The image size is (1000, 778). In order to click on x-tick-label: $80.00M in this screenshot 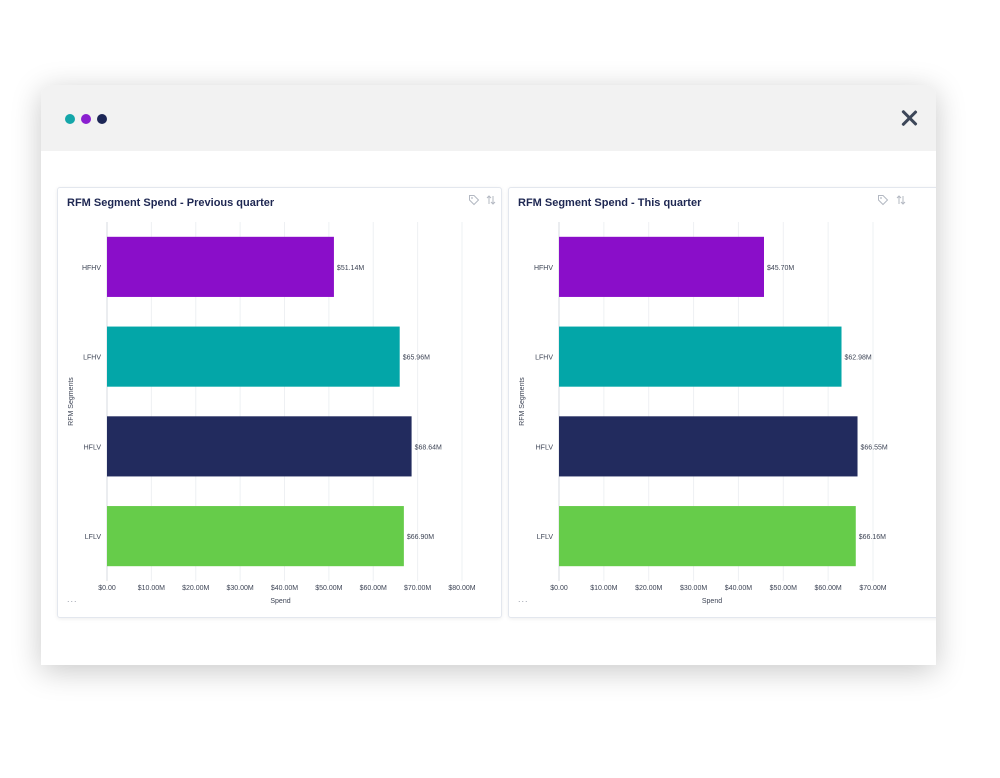, I will do `click(461, 588)`.